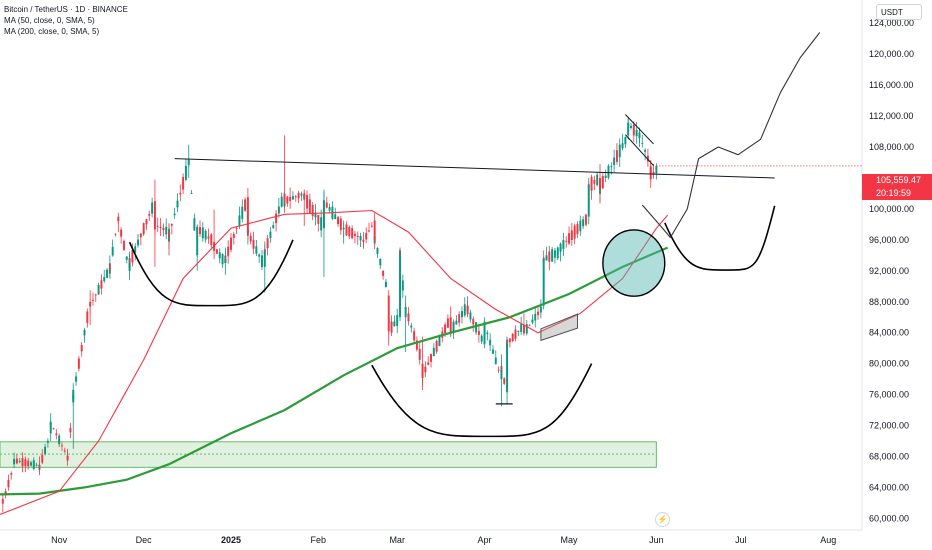  I want to click on time-tick-label: 2025, so click(231, 540).